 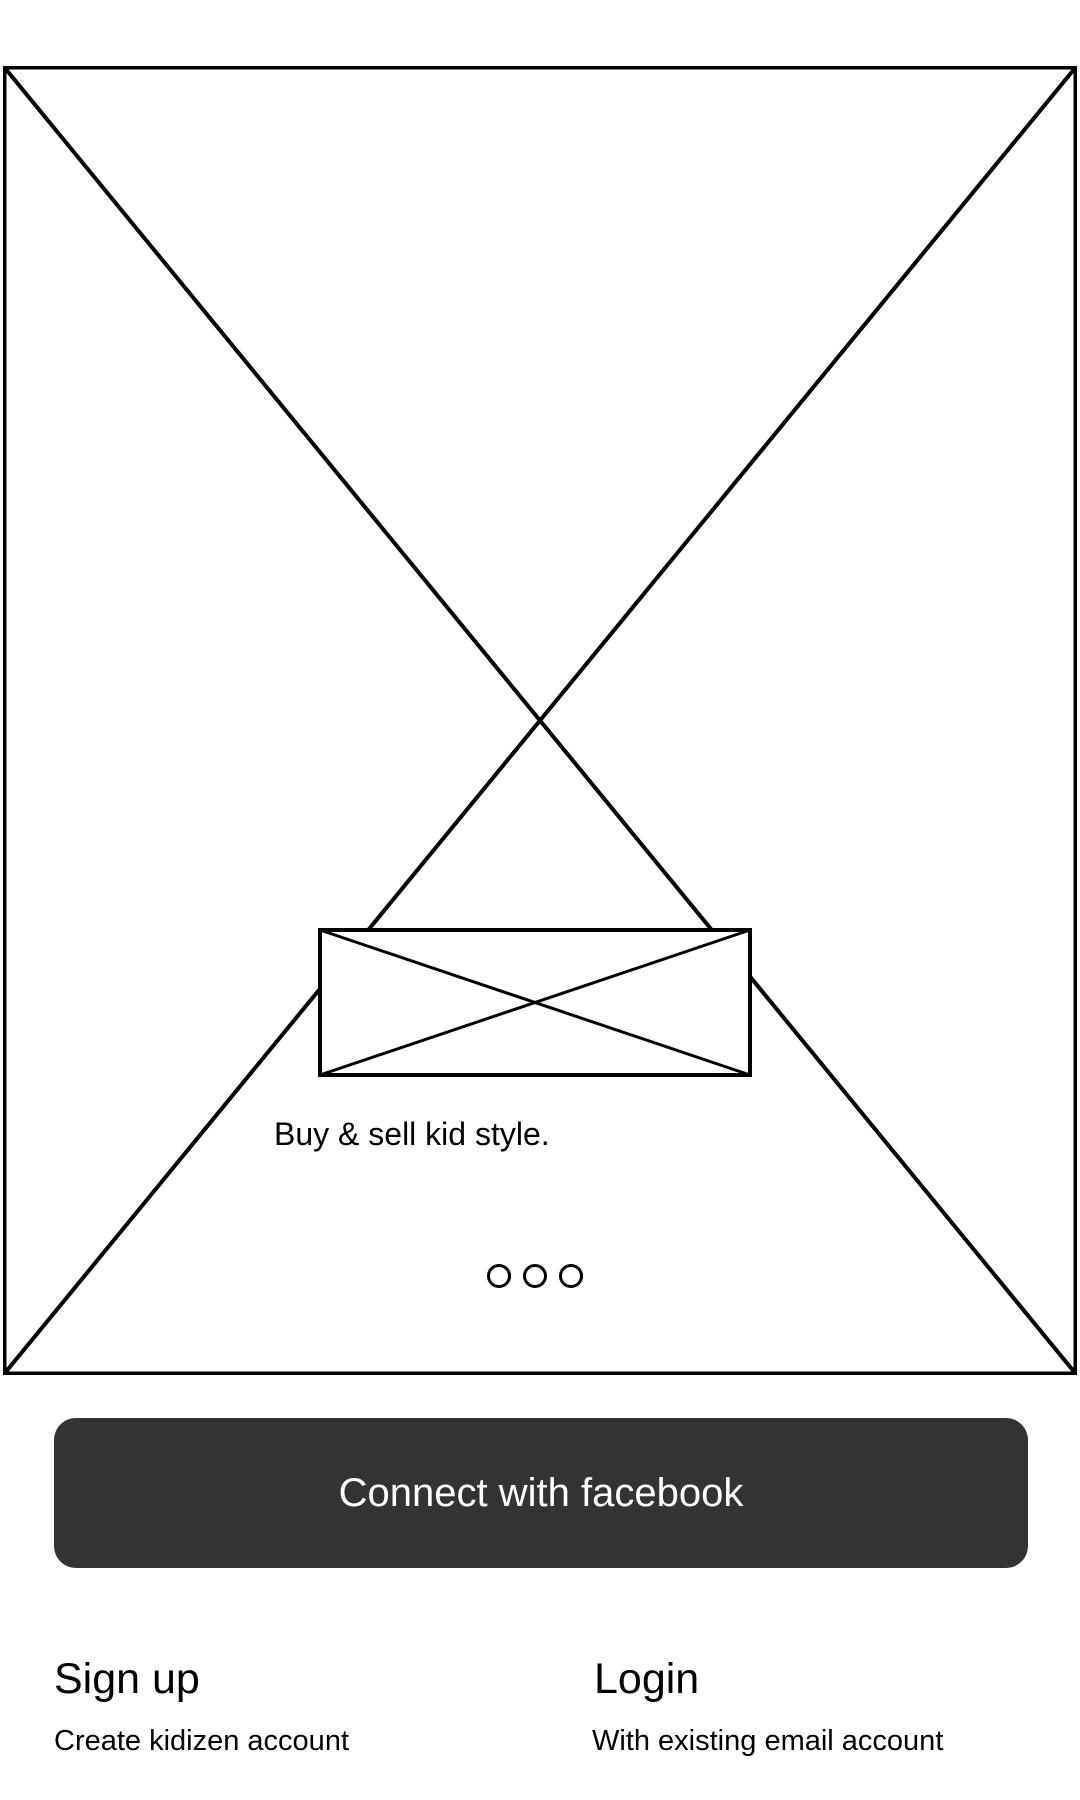 What do you see at coordinates (412, 1134) in the screenshot?
I see `tagline: Buy & sell kid style.` at bounding box center [412, 1134].